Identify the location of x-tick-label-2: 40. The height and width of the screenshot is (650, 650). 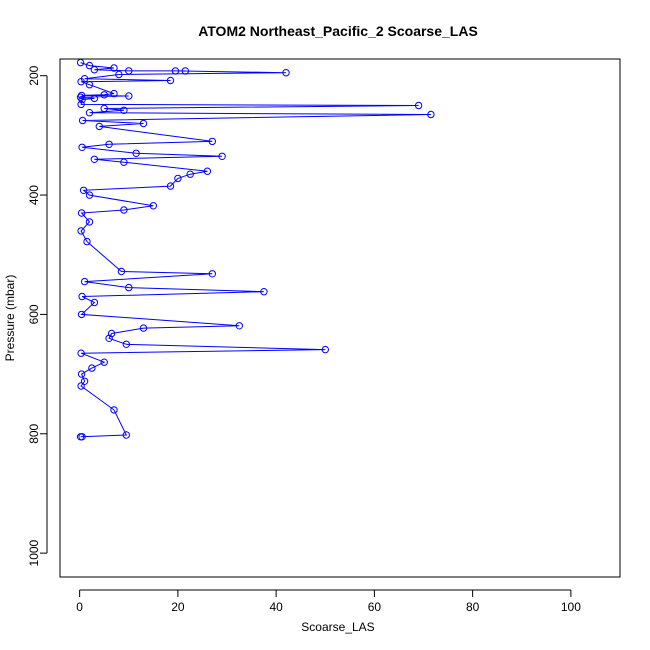
(276, 607).